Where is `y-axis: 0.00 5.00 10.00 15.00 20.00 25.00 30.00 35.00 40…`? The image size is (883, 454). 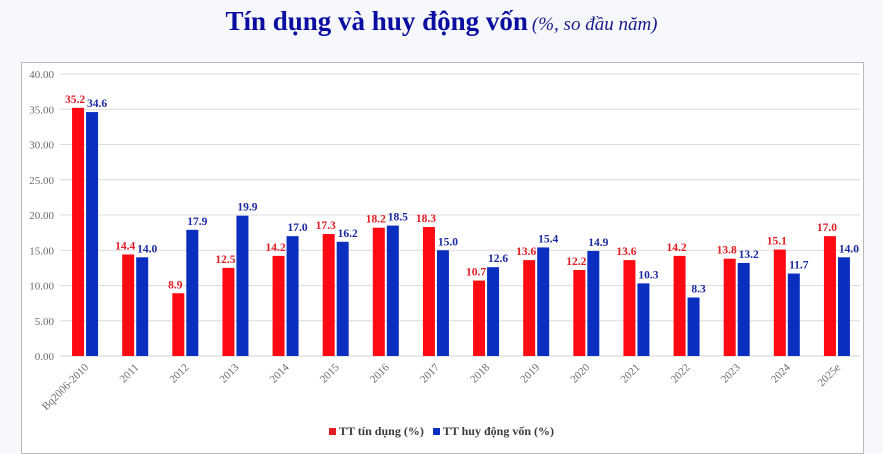
y-axis: 0.00 5.00 10.00 15.00 20.00 25.00 30.00 35.00 40… is located at coordinates (41, 216).